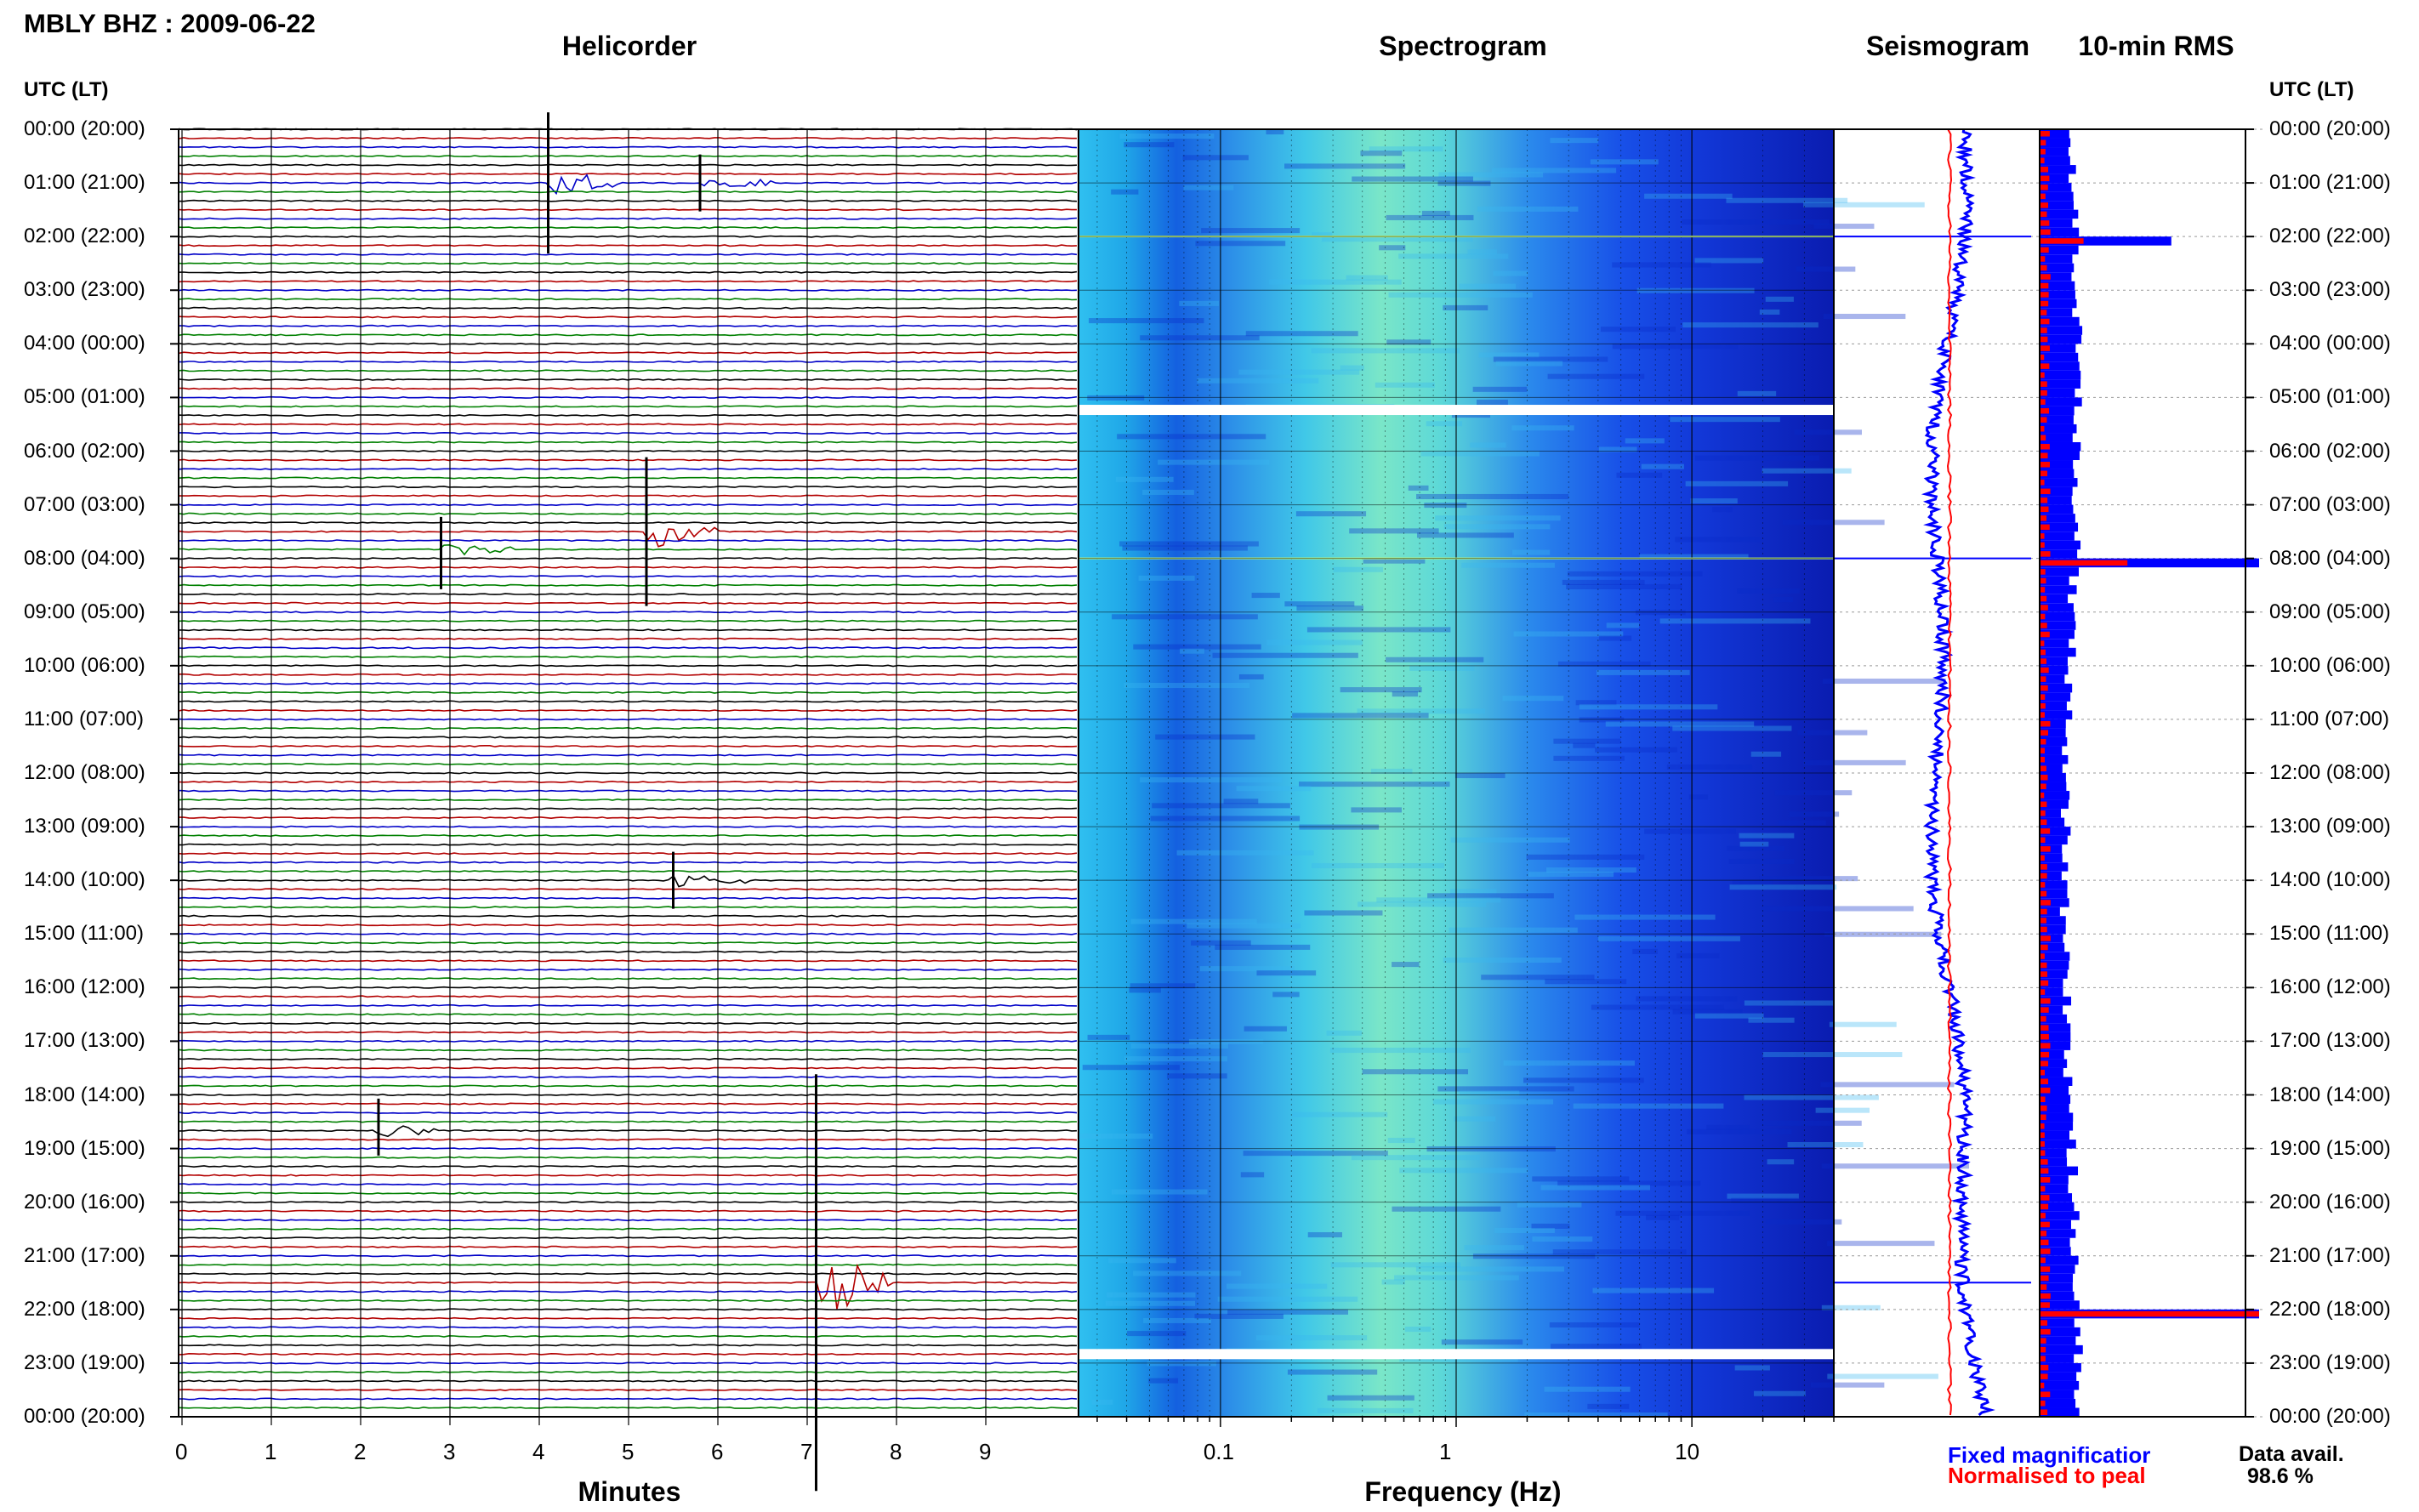 This screenshot has height=1512, width=2419. I want to click on left-axis-header: UTC (LT), so click(66, 89).